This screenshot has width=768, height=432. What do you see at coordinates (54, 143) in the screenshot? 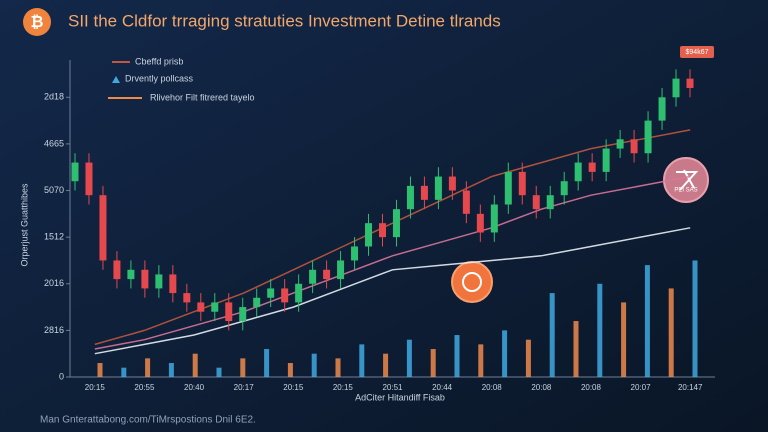
I see `y-tick-label: 4665` at bounding box center [54, 143].